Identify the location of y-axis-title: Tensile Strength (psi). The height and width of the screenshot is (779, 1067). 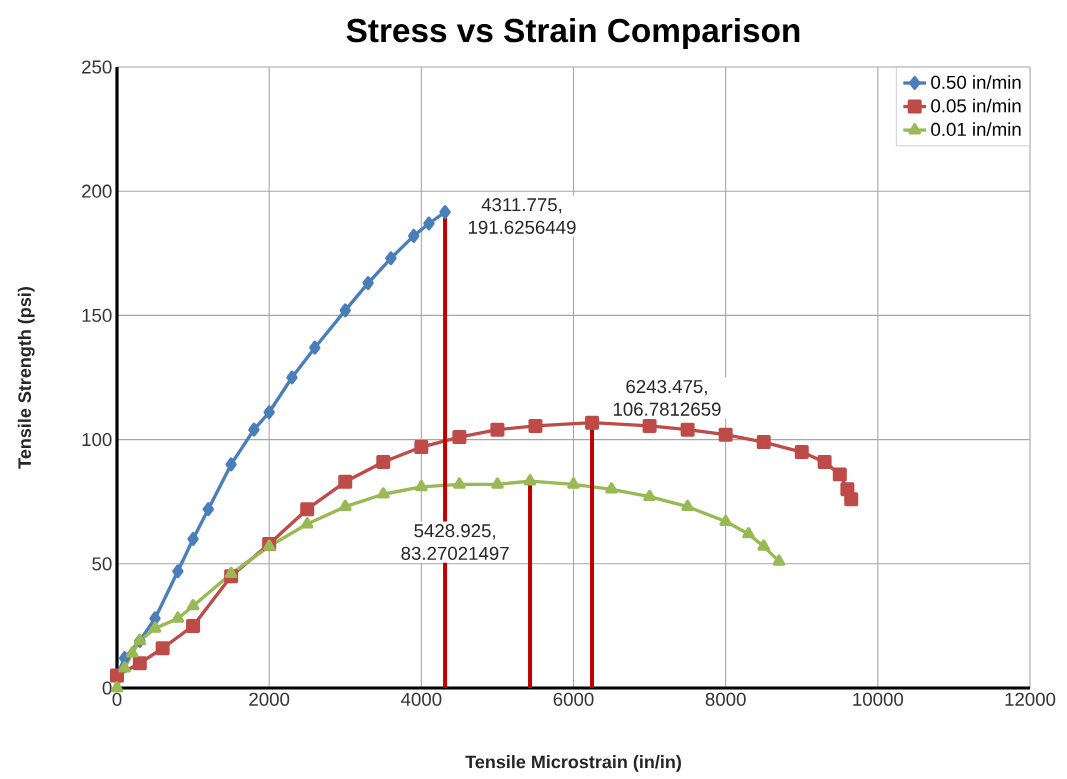
(26, 378).